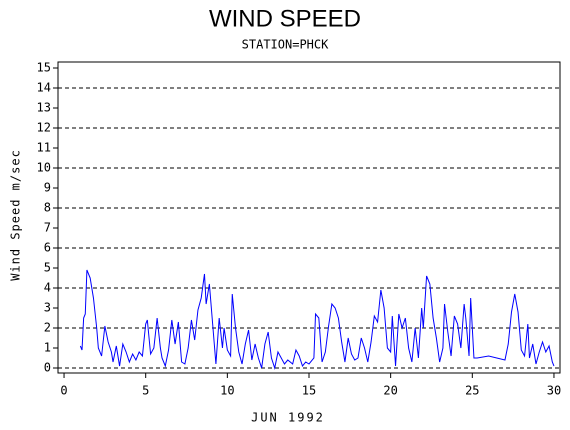 Image resolution: width=570 pixels, height=430 pixels. What do you see at coordinates (227, 391) in the screenshot?
I see `x-tick-label: 10` at bounding box center [227, 391].